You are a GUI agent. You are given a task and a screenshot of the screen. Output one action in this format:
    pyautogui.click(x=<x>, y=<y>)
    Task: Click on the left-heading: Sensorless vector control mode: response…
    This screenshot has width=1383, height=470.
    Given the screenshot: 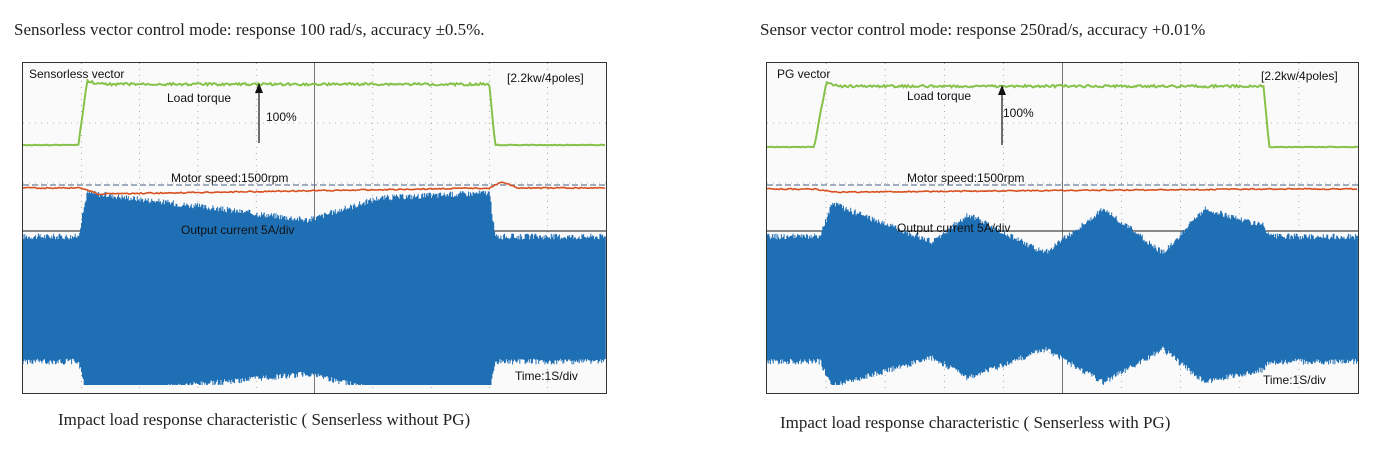 What is the action you would take?
    pyautogui.click(x=249, y=29)
    